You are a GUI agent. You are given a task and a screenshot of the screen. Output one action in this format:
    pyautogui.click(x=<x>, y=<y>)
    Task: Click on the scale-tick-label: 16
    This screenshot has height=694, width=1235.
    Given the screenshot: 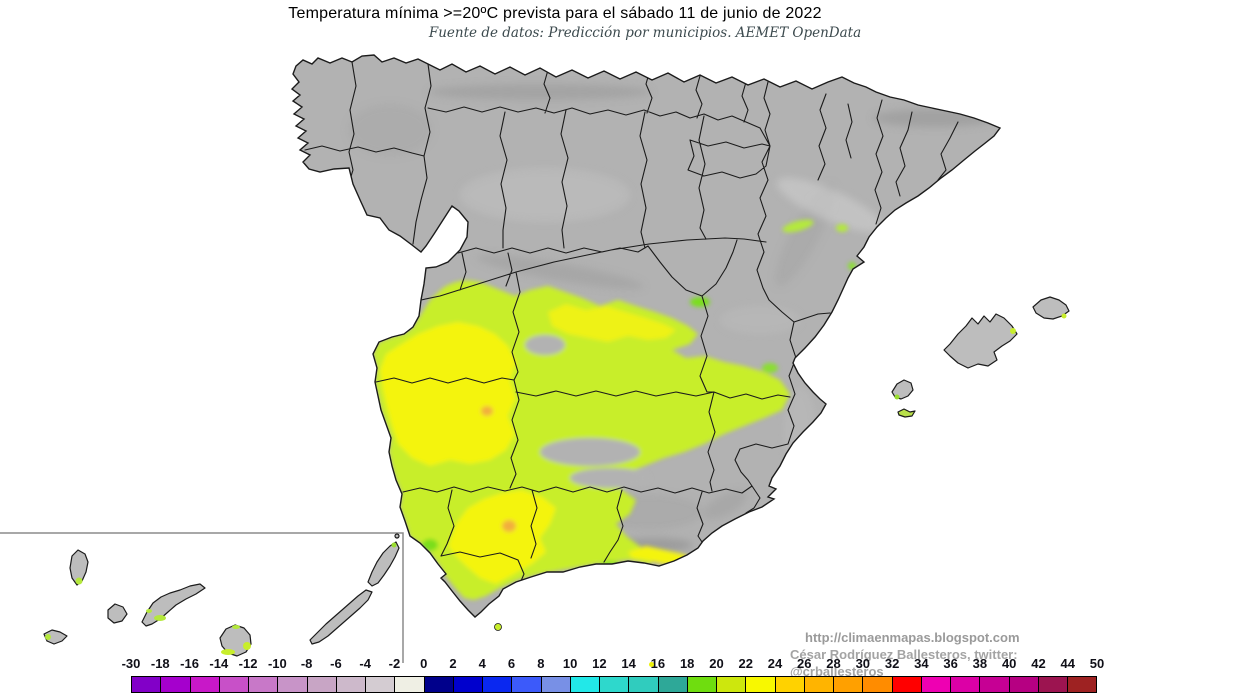 What is the action you would take?
    pyautogui.click(x=658, y=663)
    